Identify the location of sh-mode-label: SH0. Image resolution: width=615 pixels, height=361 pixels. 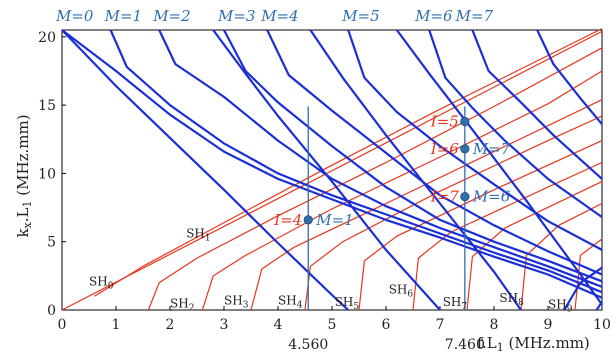
(101, 282).